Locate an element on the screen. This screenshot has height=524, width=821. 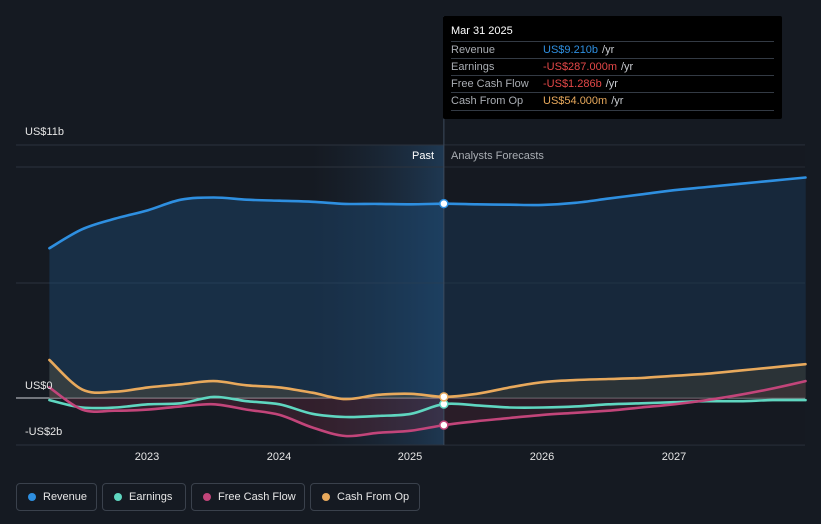
cash-from-op-area is located at coordinates (427, 380).